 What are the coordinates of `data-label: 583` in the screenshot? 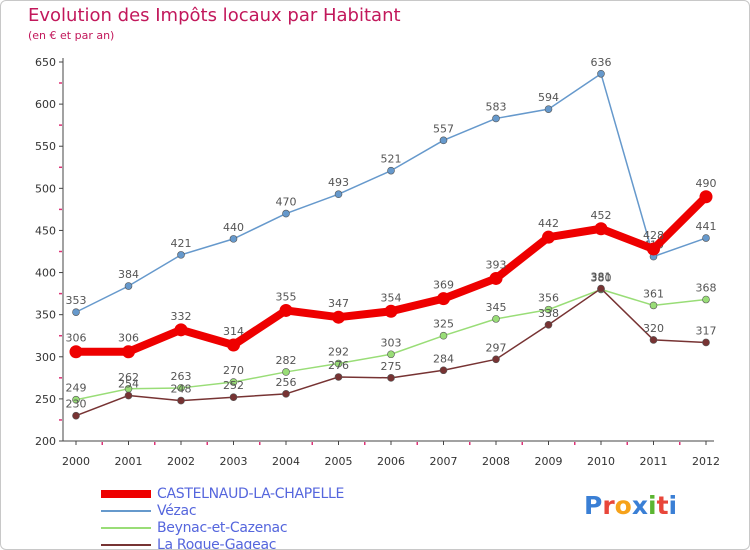 It's located at (496, 106).